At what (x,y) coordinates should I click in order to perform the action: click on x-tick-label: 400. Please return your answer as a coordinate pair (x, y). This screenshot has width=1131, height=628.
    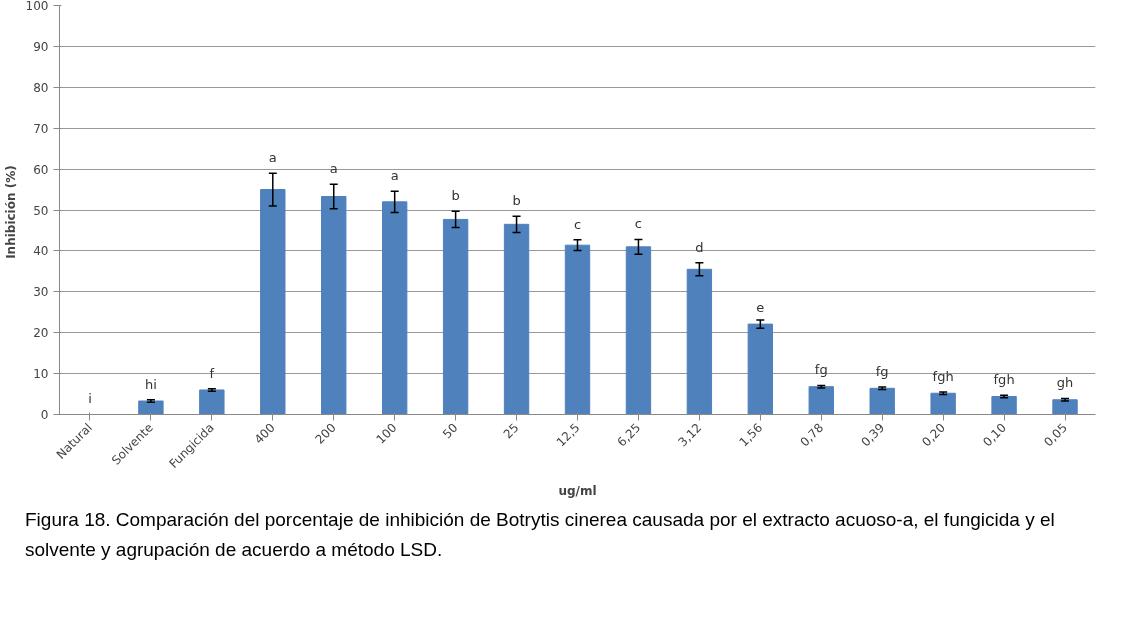
    Looking at the image, I should click on (264, 433).